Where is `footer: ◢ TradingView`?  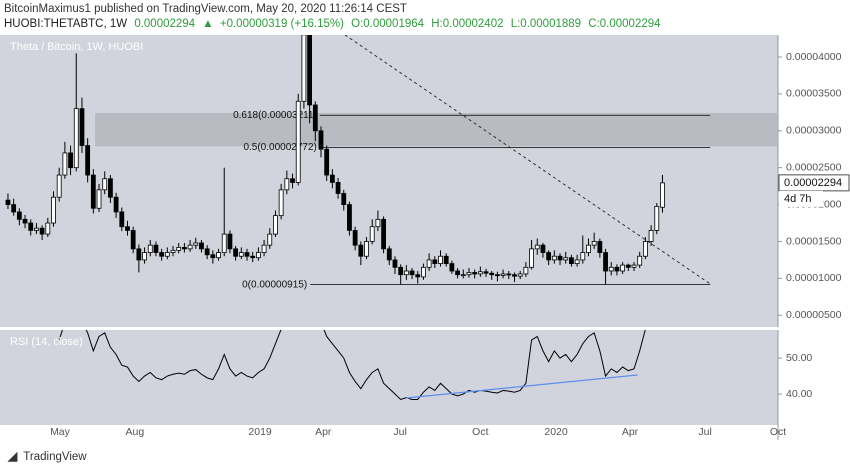
footer: ◢ TradingView is located at coordinates (47, 456).